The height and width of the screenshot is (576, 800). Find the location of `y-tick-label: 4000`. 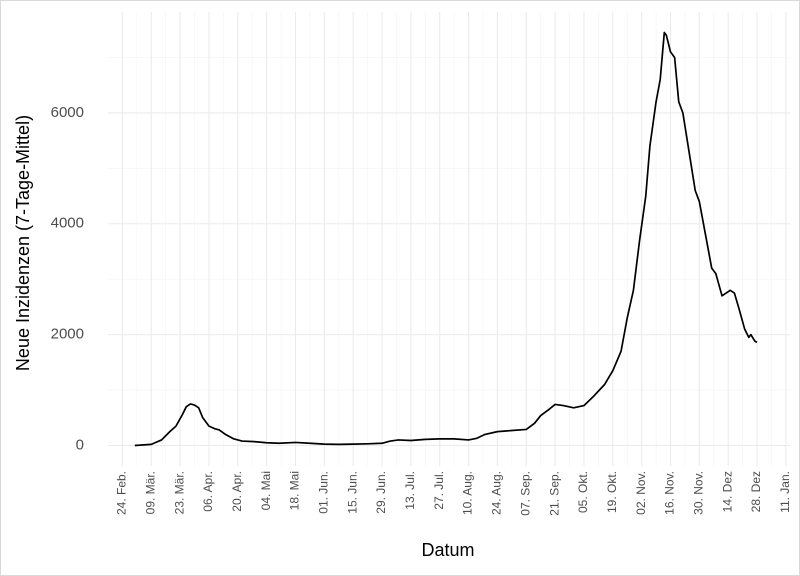

y-tick-label: 4000 is located at coordinates (67, 223).